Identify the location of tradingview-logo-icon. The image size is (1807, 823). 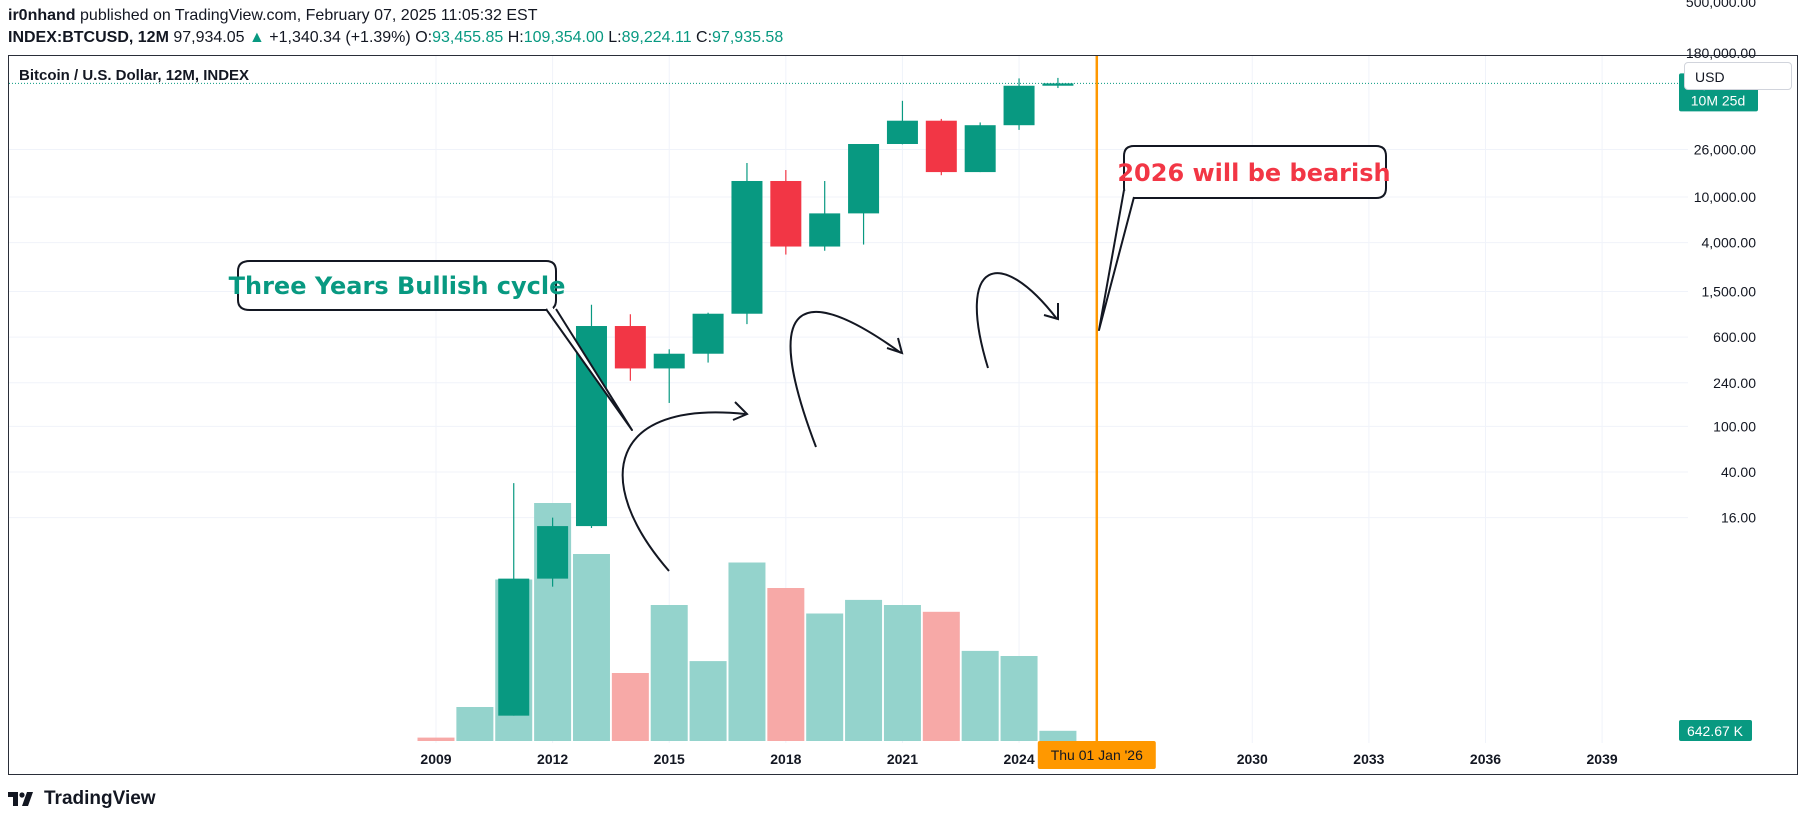
(20, 799).